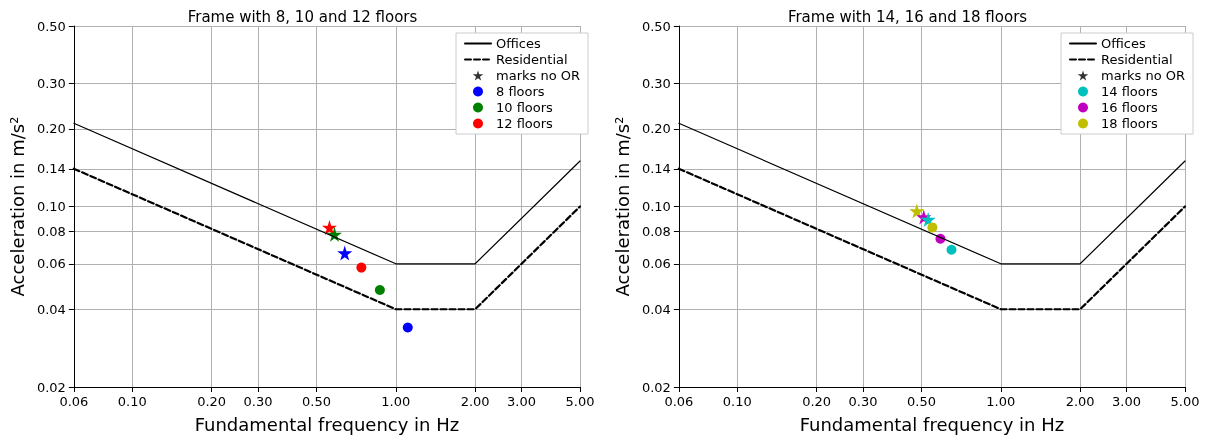 This screenshot has width=1211, height=438. I want to click on chart-title: Frame with 8, 10 and 12 floors, so click(302, 16).